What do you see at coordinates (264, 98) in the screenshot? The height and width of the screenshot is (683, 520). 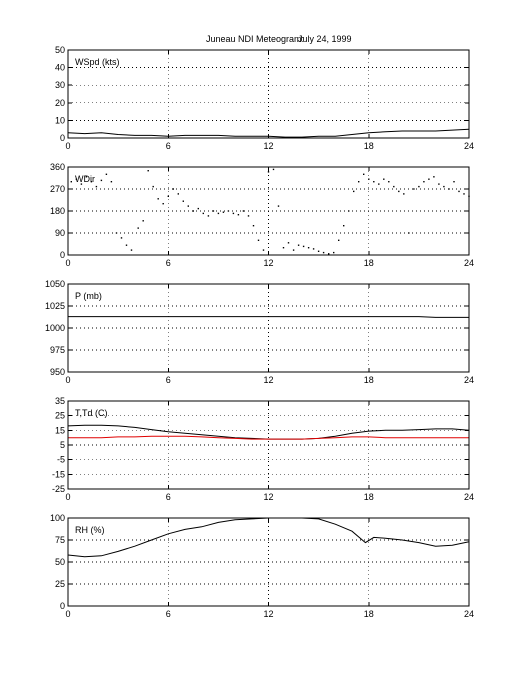 I see `panel-1: 0 6 12 18 24 0 10 20 30 40 50 WSpd (kts)` at bounding box center [264, 98].